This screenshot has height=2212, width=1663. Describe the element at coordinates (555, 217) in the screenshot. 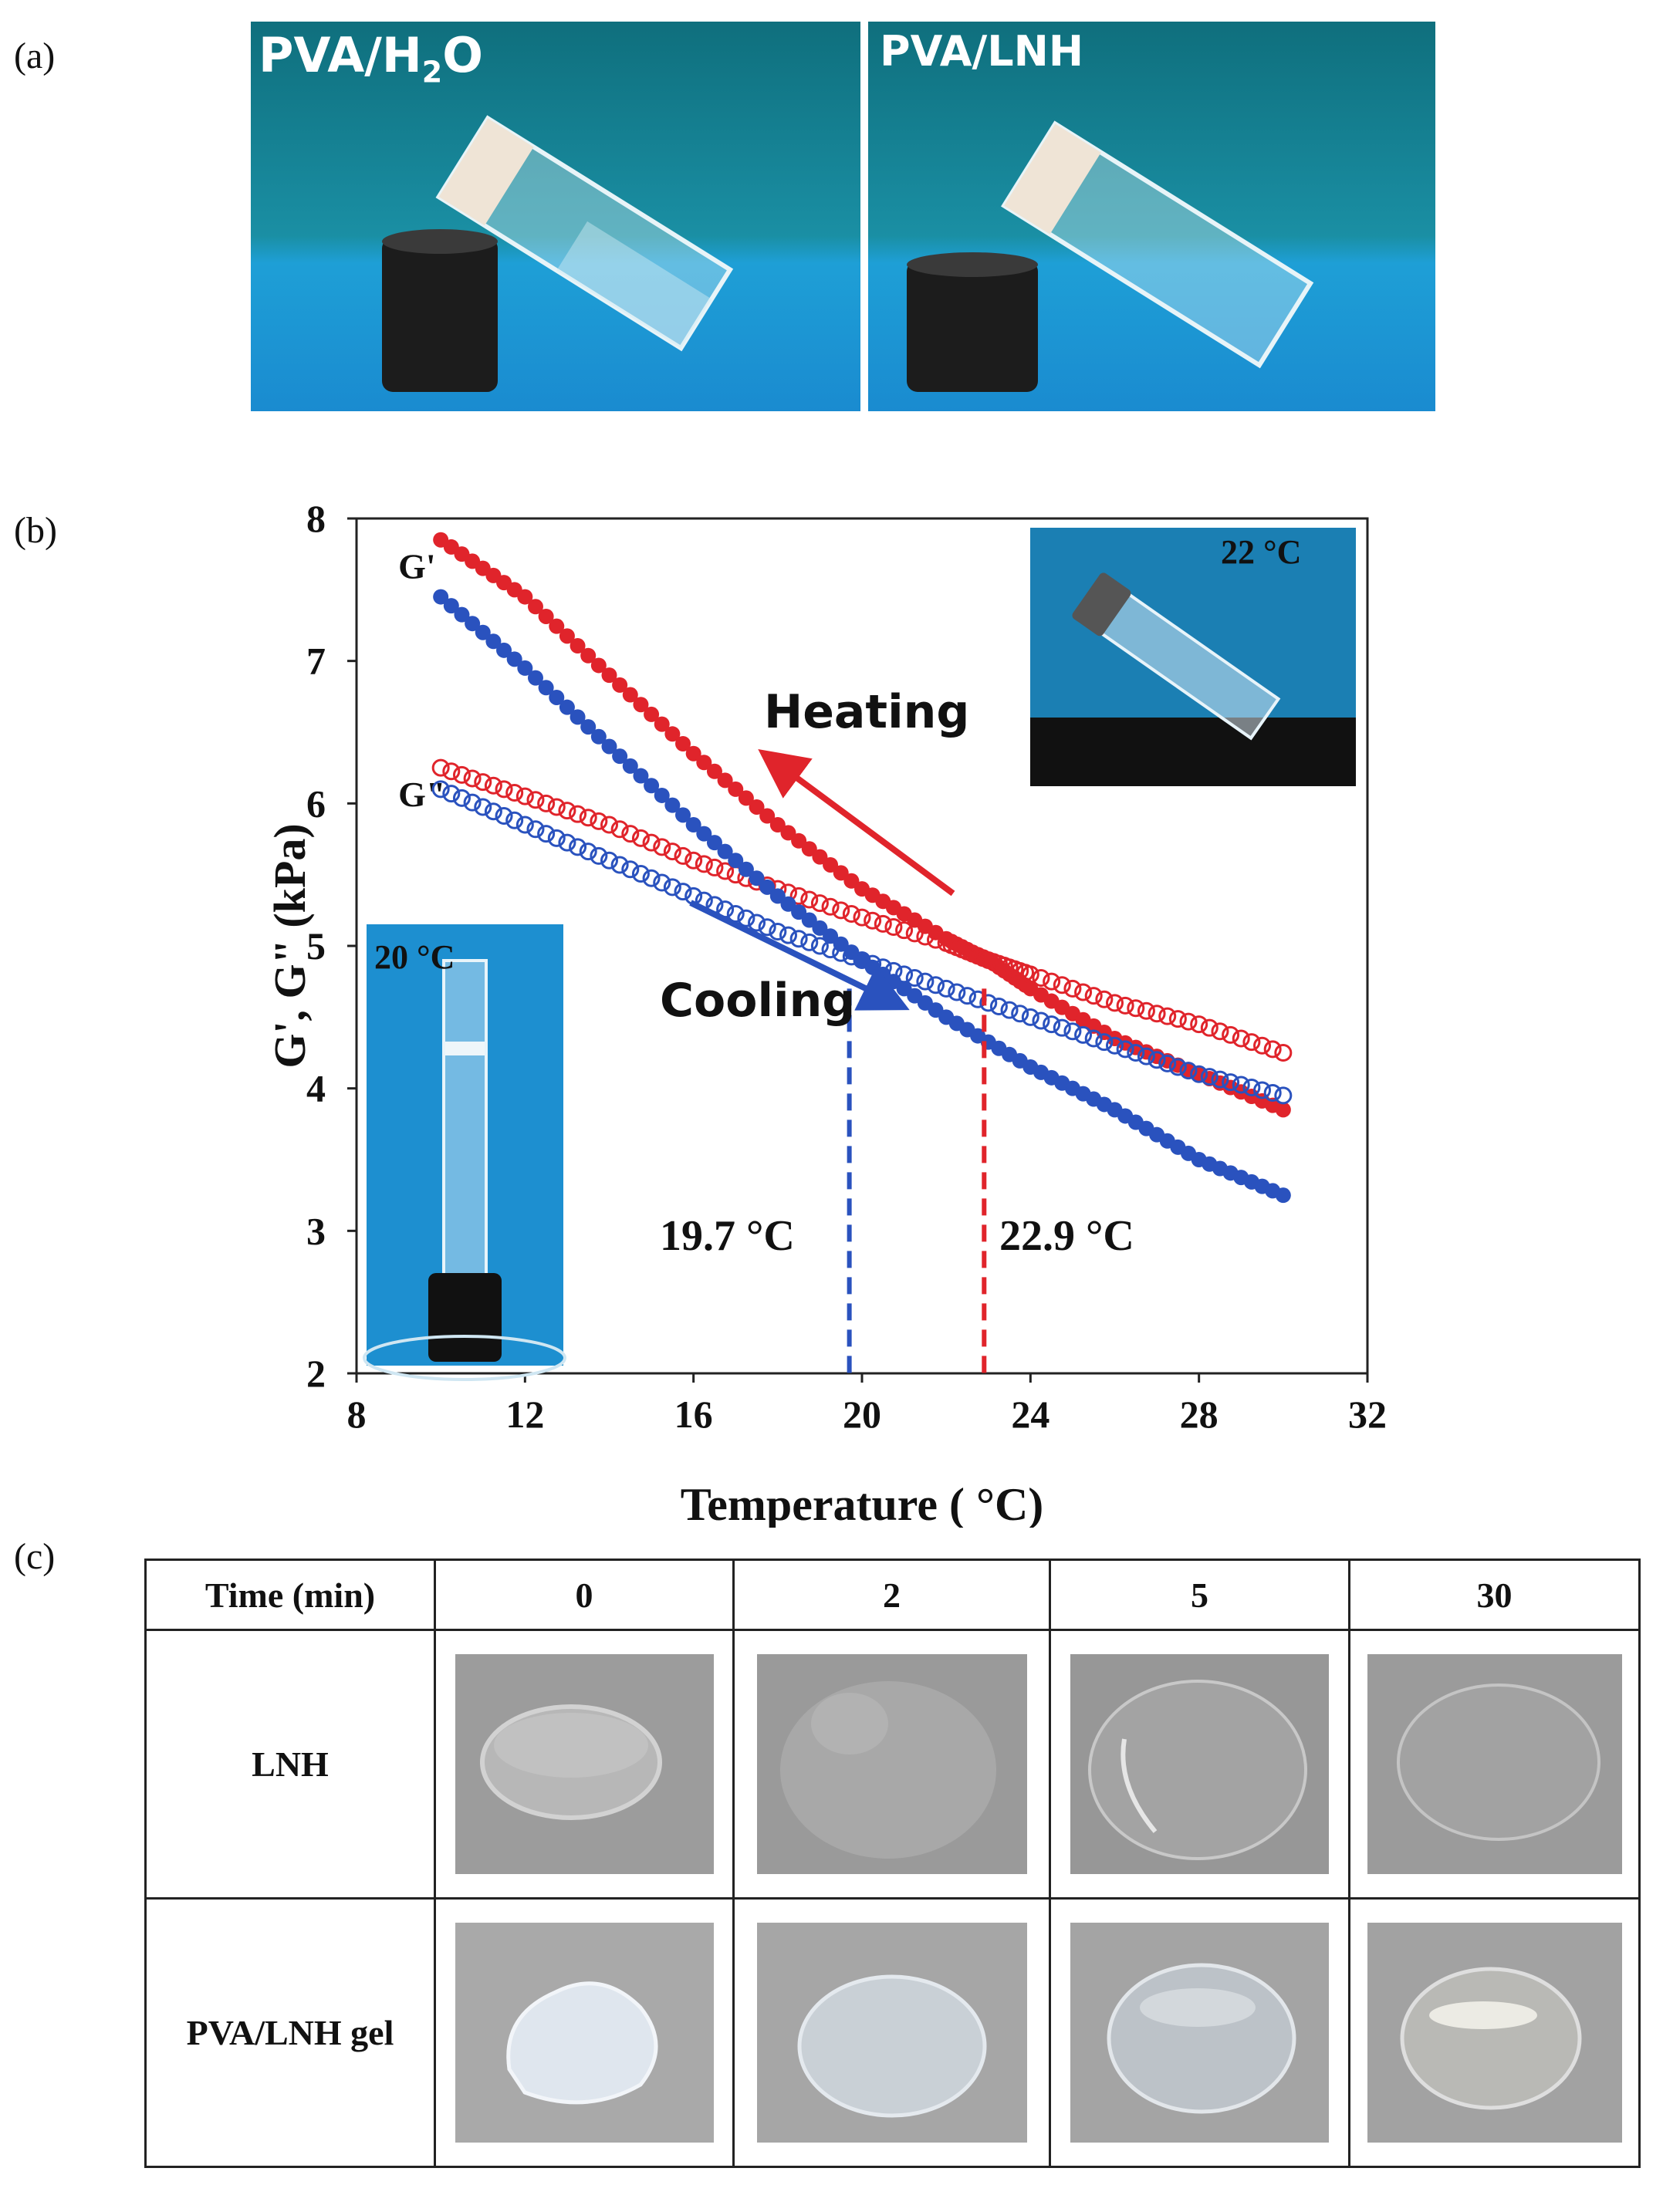

I see `photo-pva-h2o` at that location.